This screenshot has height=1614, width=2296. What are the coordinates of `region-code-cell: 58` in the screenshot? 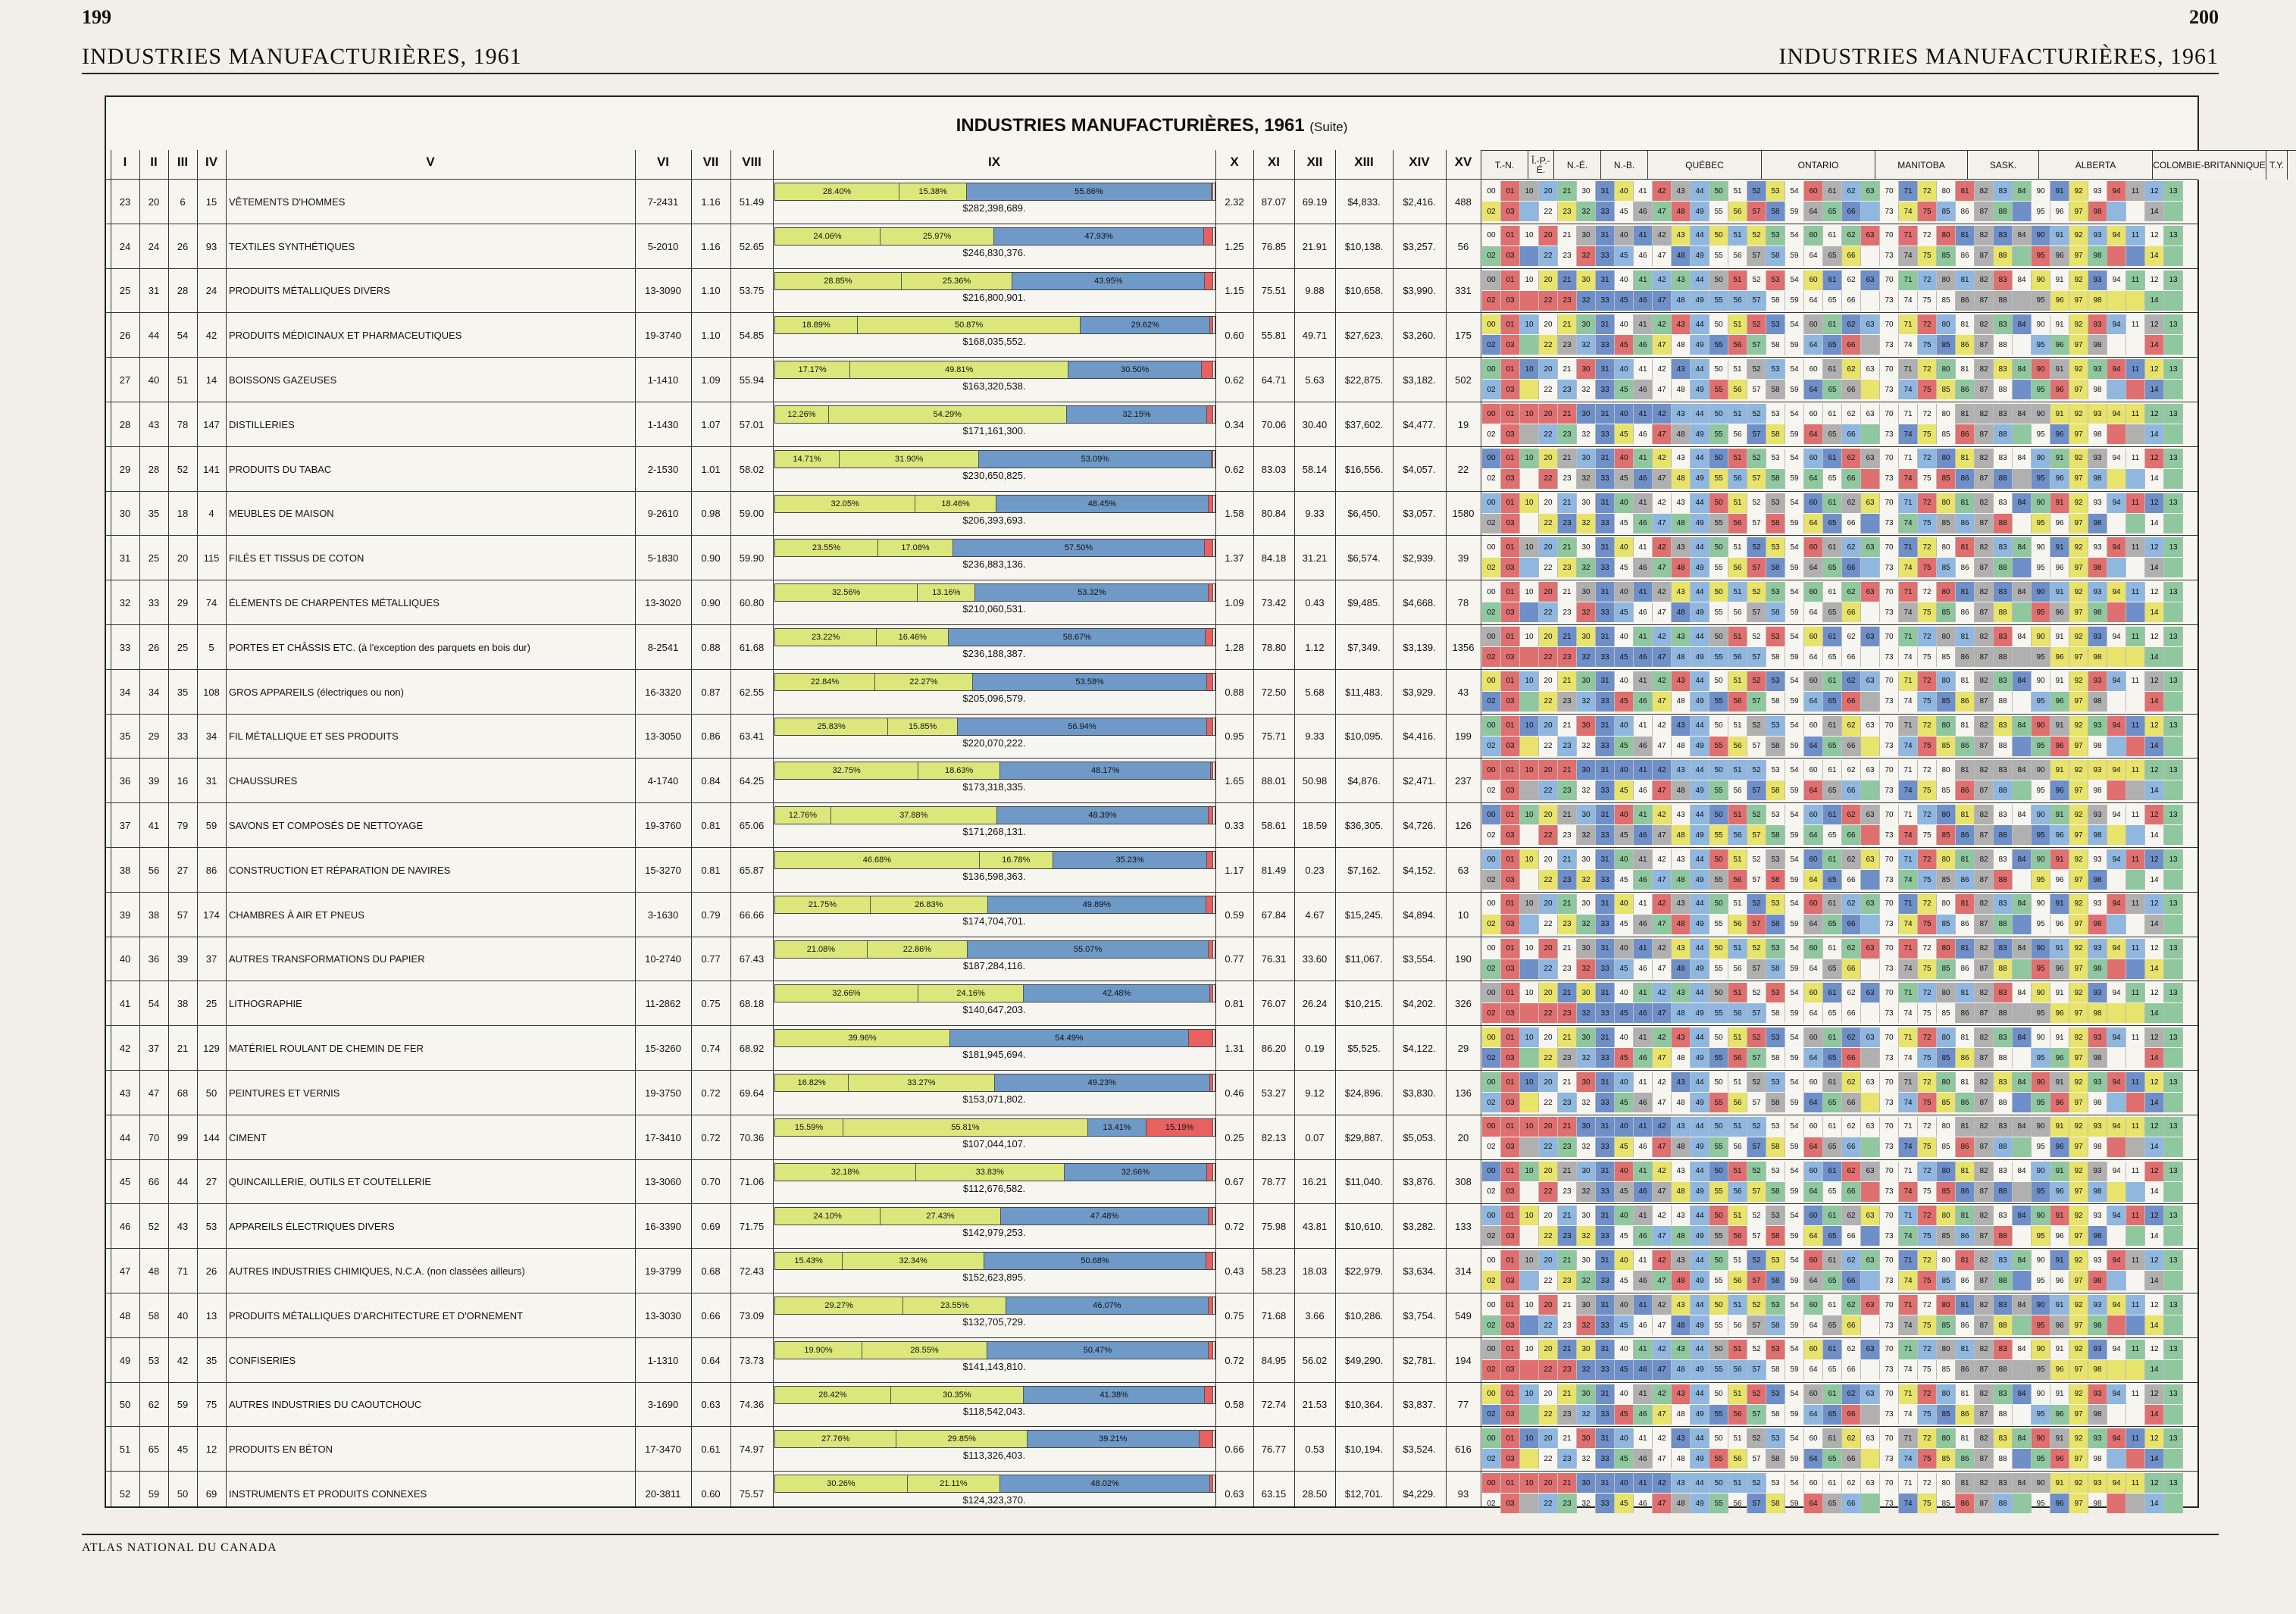 It's located at (1776, 568).